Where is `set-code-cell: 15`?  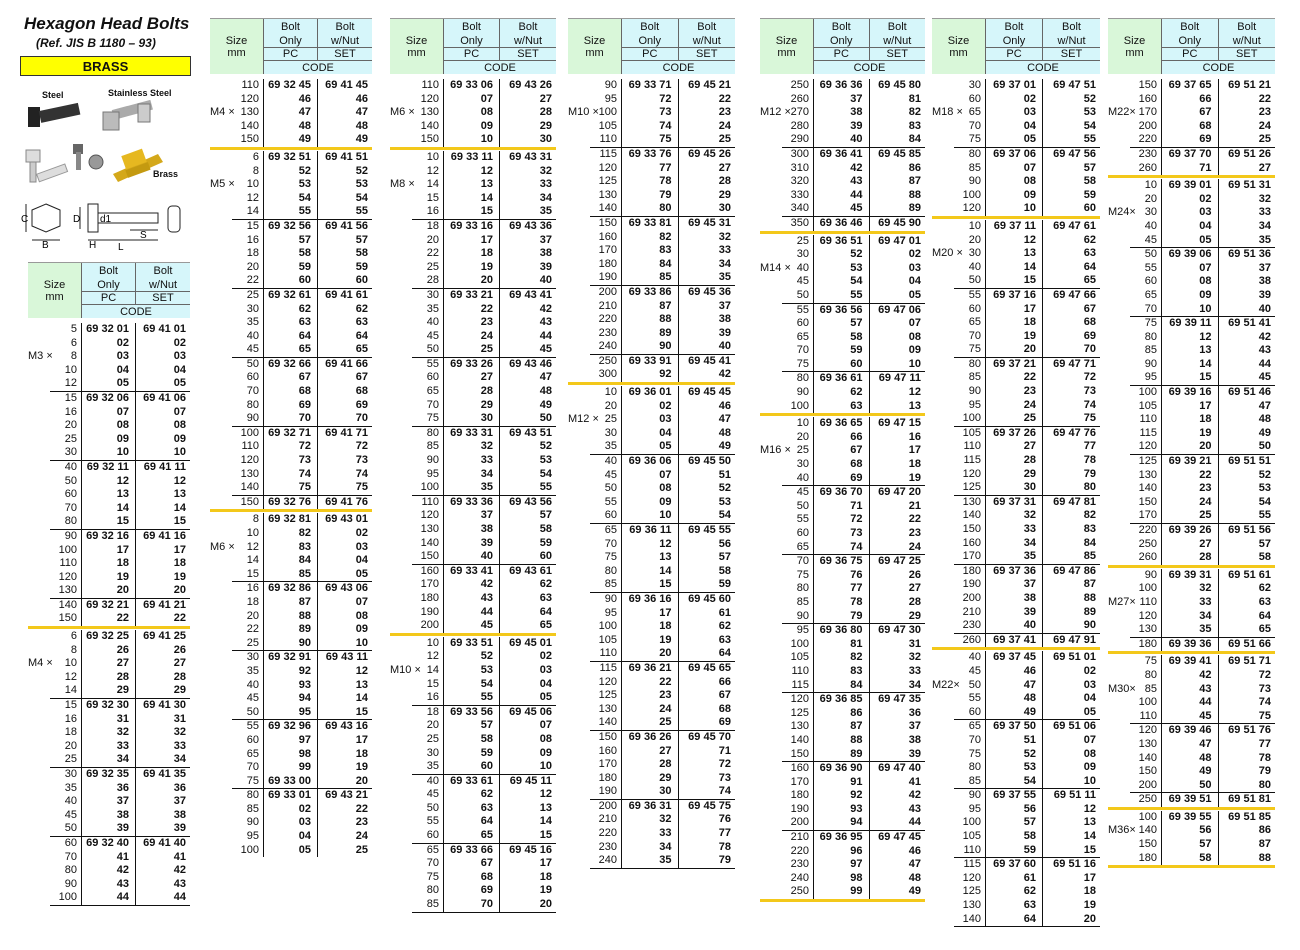
set-code-cell: 15 is located at coordinates (545, 835).